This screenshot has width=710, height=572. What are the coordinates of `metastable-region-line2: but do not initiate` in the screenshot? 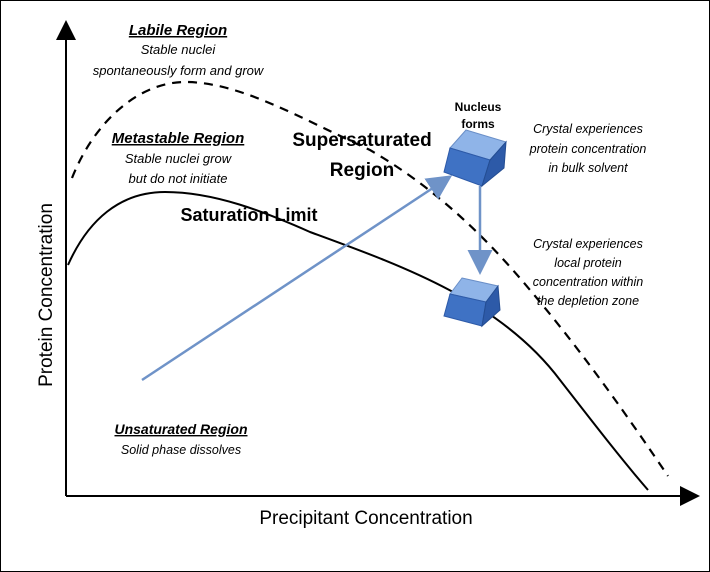 It's located at (177, 178).